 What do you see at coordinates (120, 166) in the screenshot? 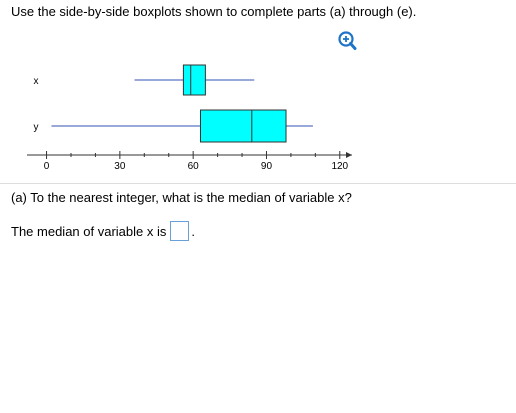
I see `x-tick-label: 30` at bounding box center [120, 166].